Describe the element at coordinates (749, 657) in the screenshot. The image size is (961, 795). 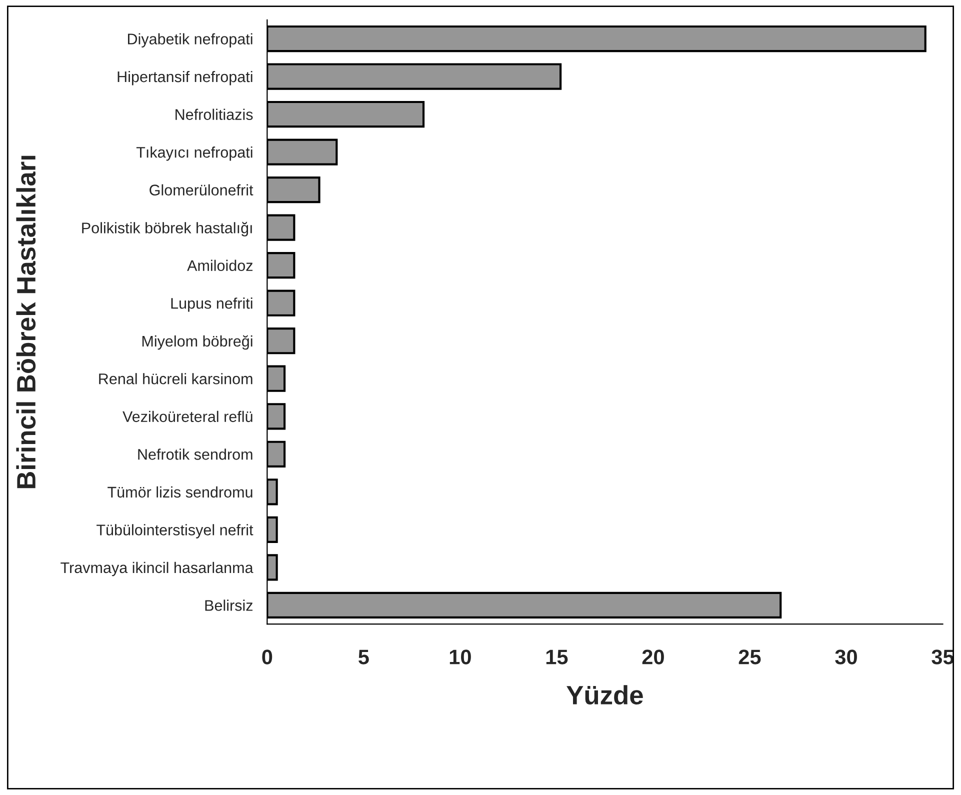
I see `x-tick-label: 25` at that location.